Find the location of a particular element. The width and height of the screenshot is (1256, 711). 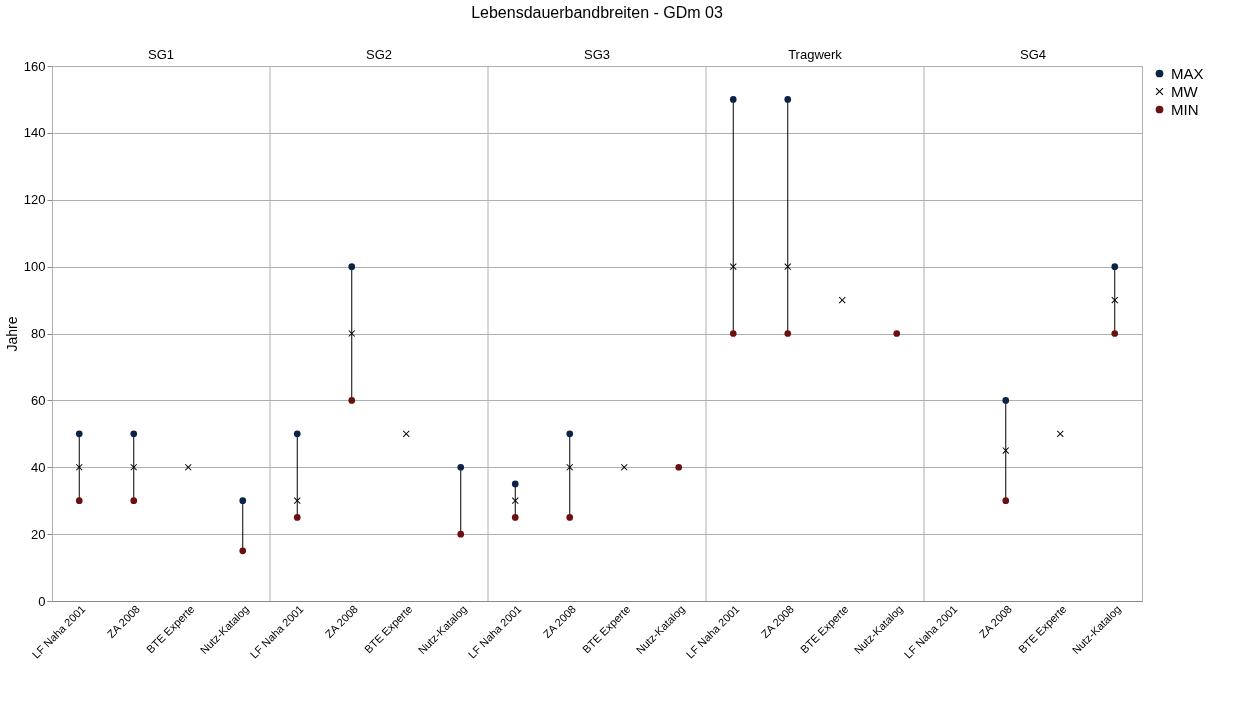

y-tick-label: 100 is located at coordinates (34, 267).